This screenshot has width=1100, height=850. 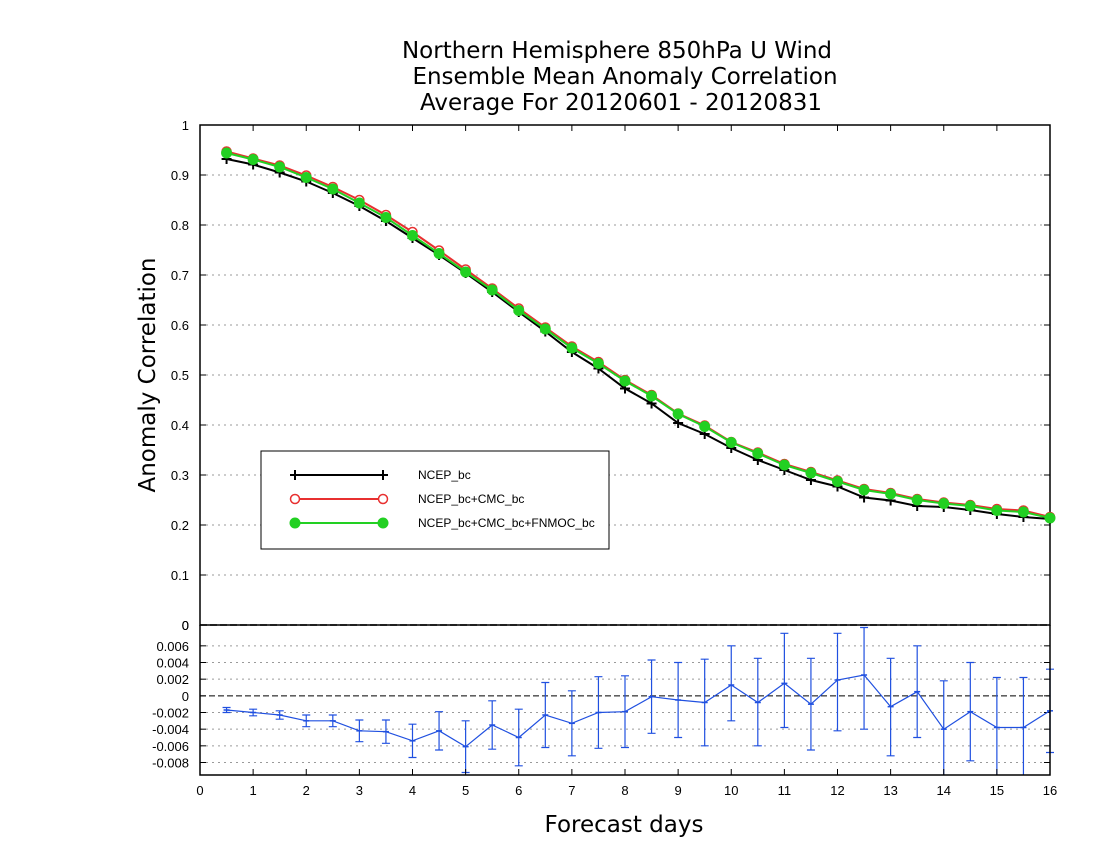 What do you see at coordinates (465, 790) in the screenshot?
I see `x-tick-label: 5` at bounding box center [465, 790].